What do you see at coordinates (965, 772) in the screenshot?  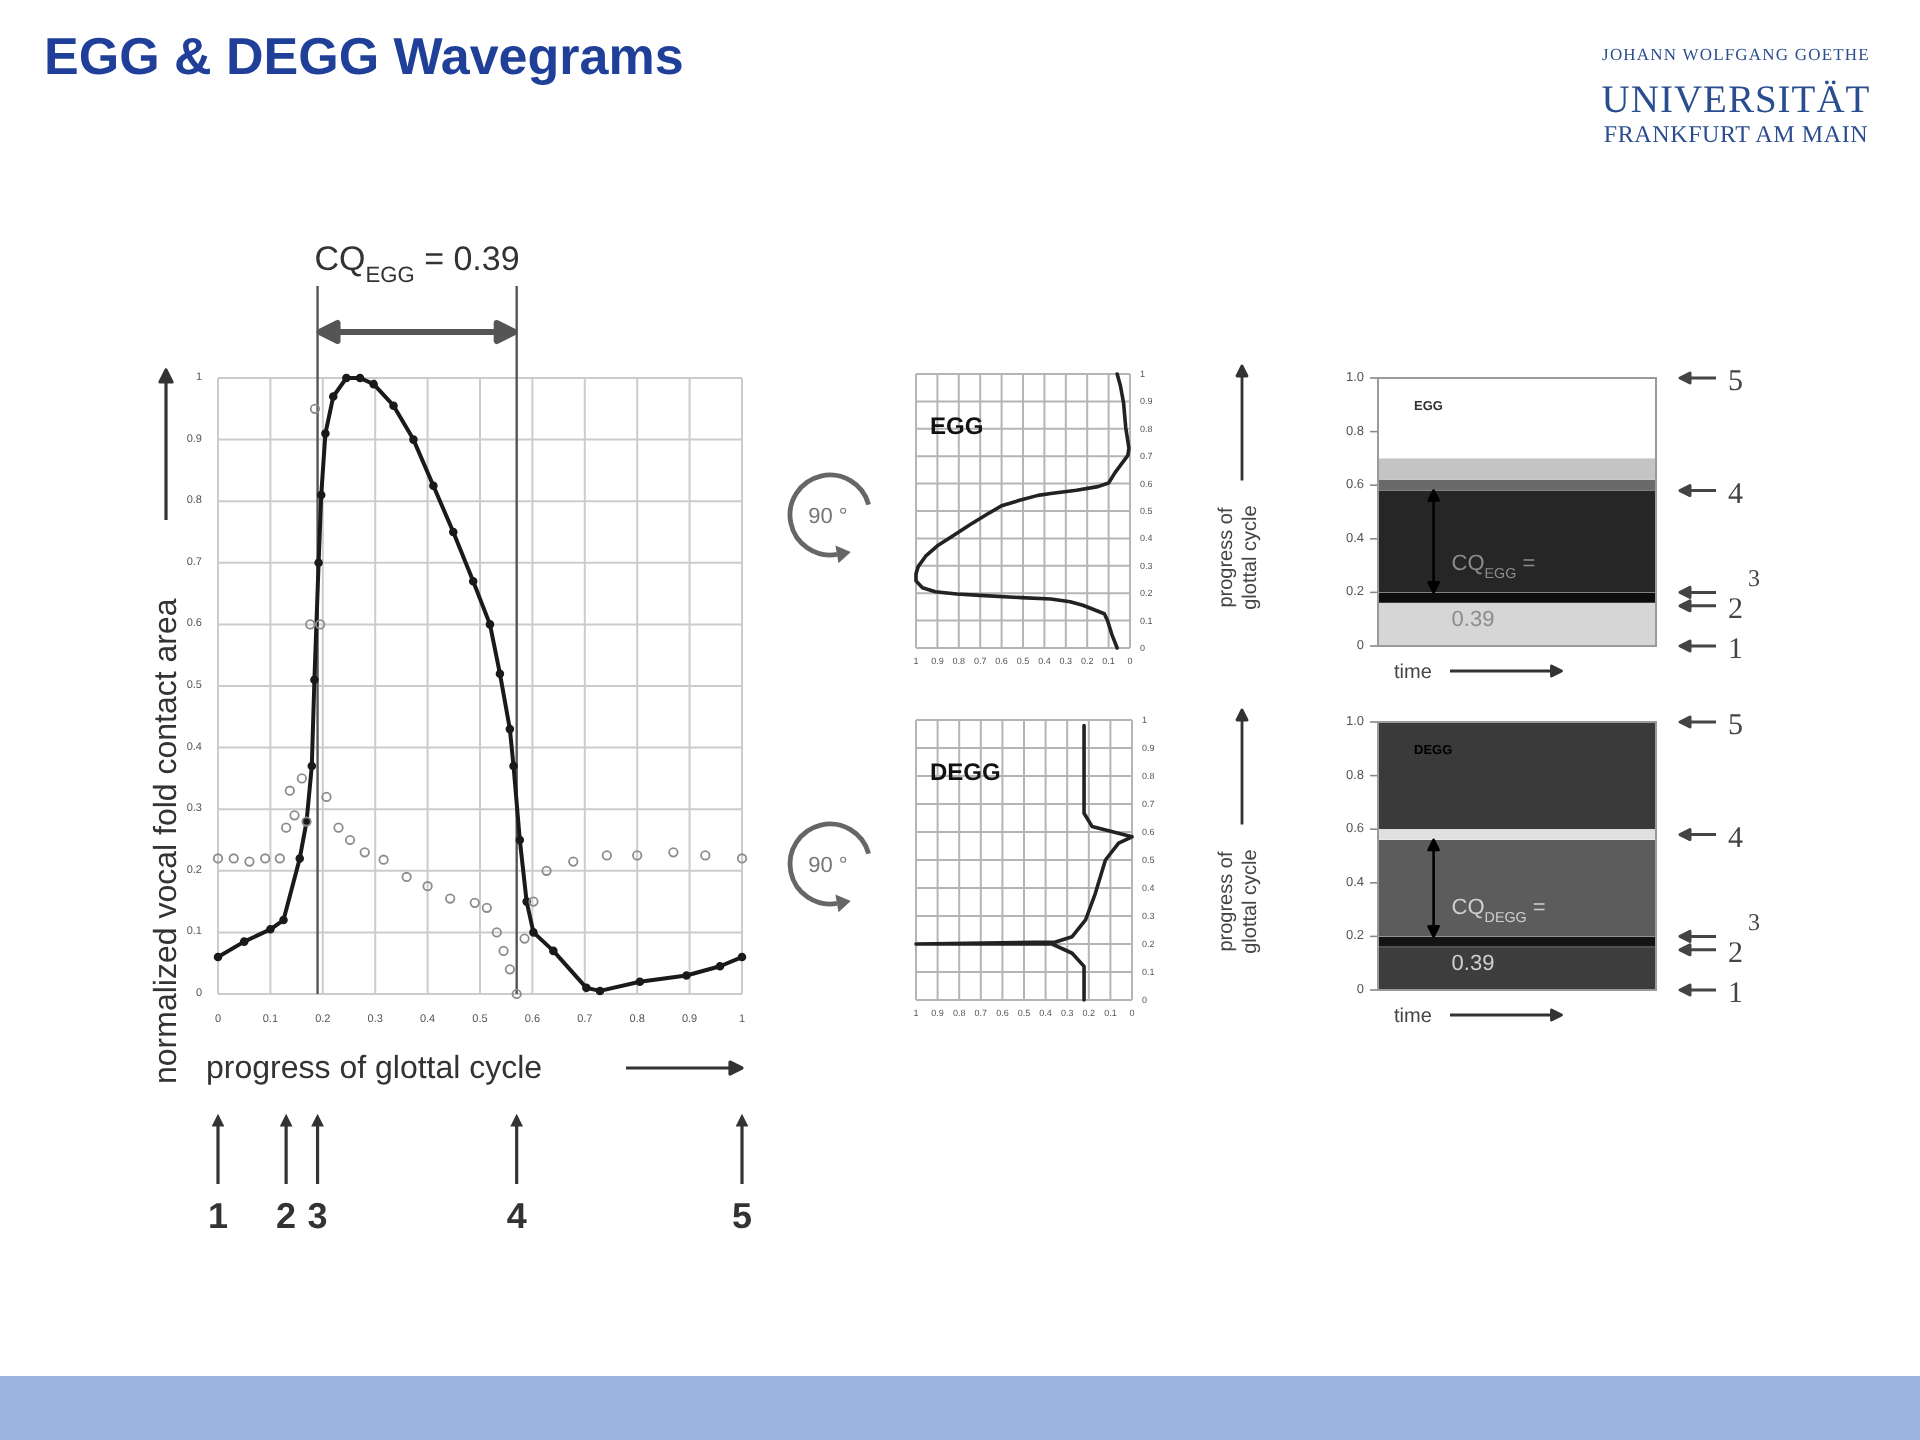 I see `text: DEGG` at bounding box center [965, 772].